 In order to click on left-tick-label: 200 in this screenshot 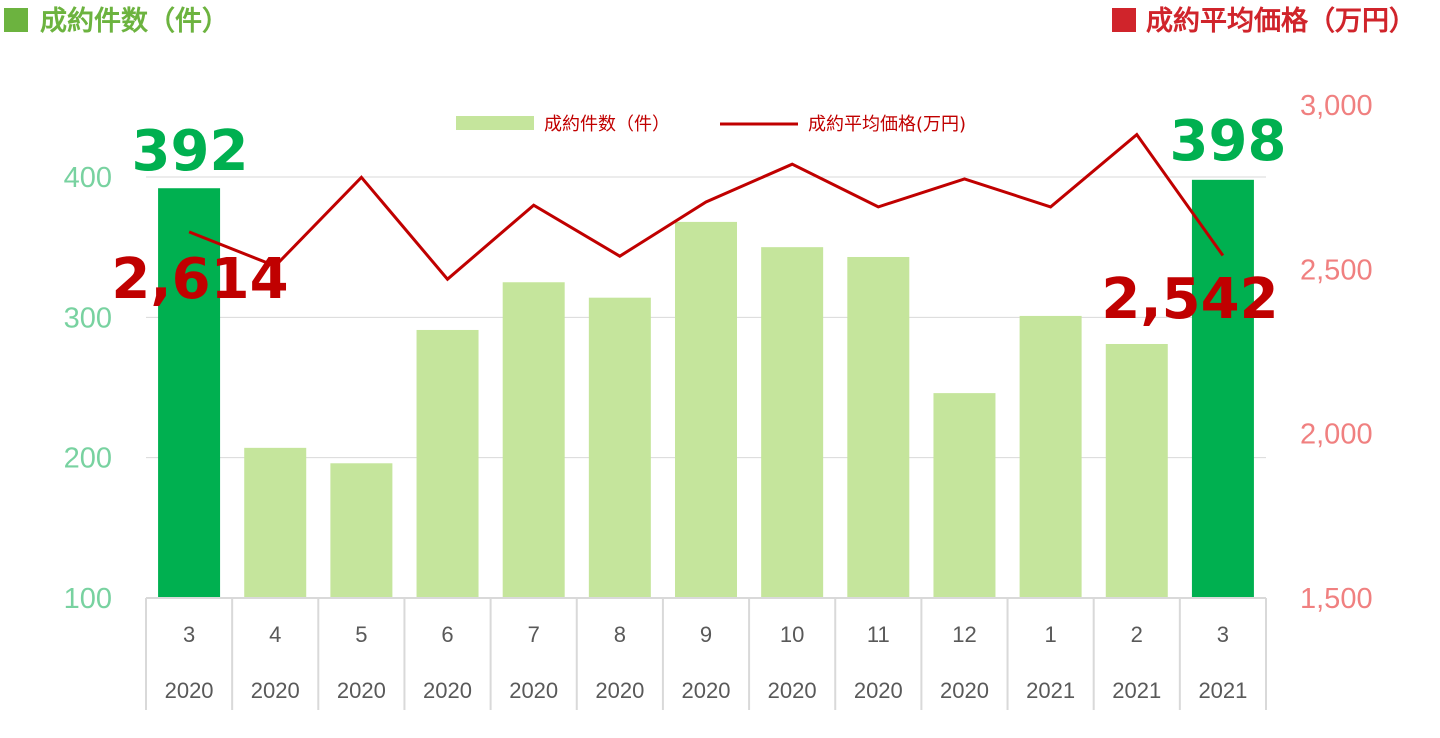, I will do `click(88, 459)`.